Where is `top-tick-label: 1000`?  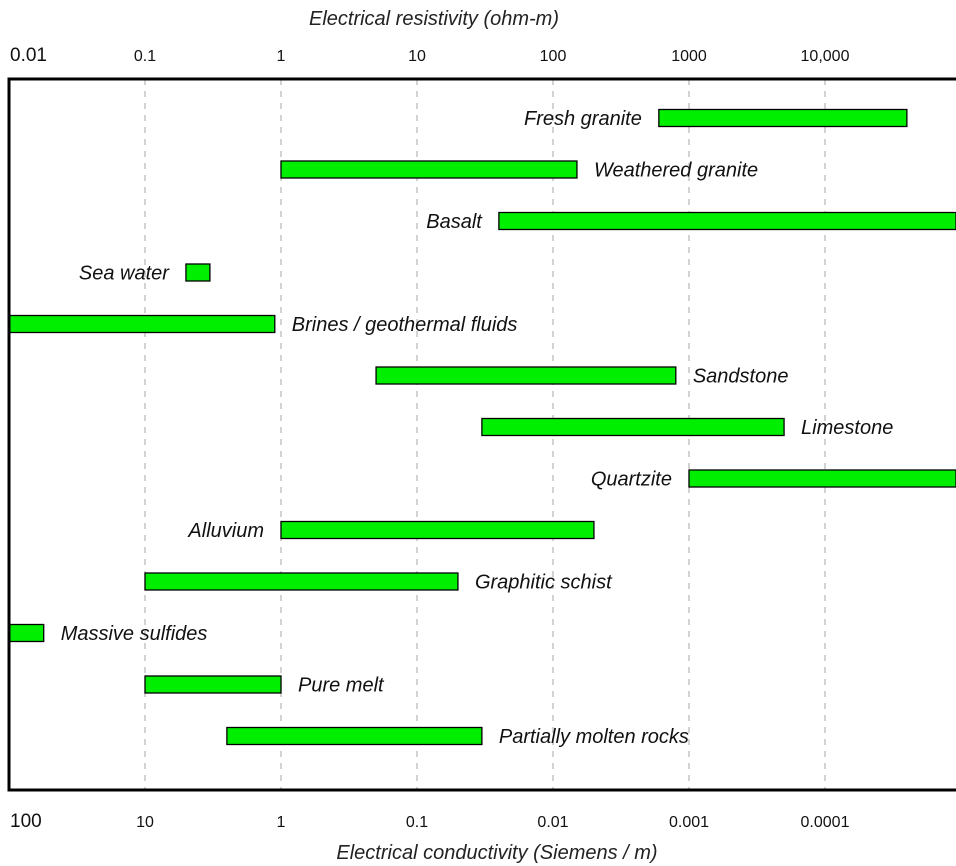 top-tick-label: 1000 is located at coordinates (689, 56).